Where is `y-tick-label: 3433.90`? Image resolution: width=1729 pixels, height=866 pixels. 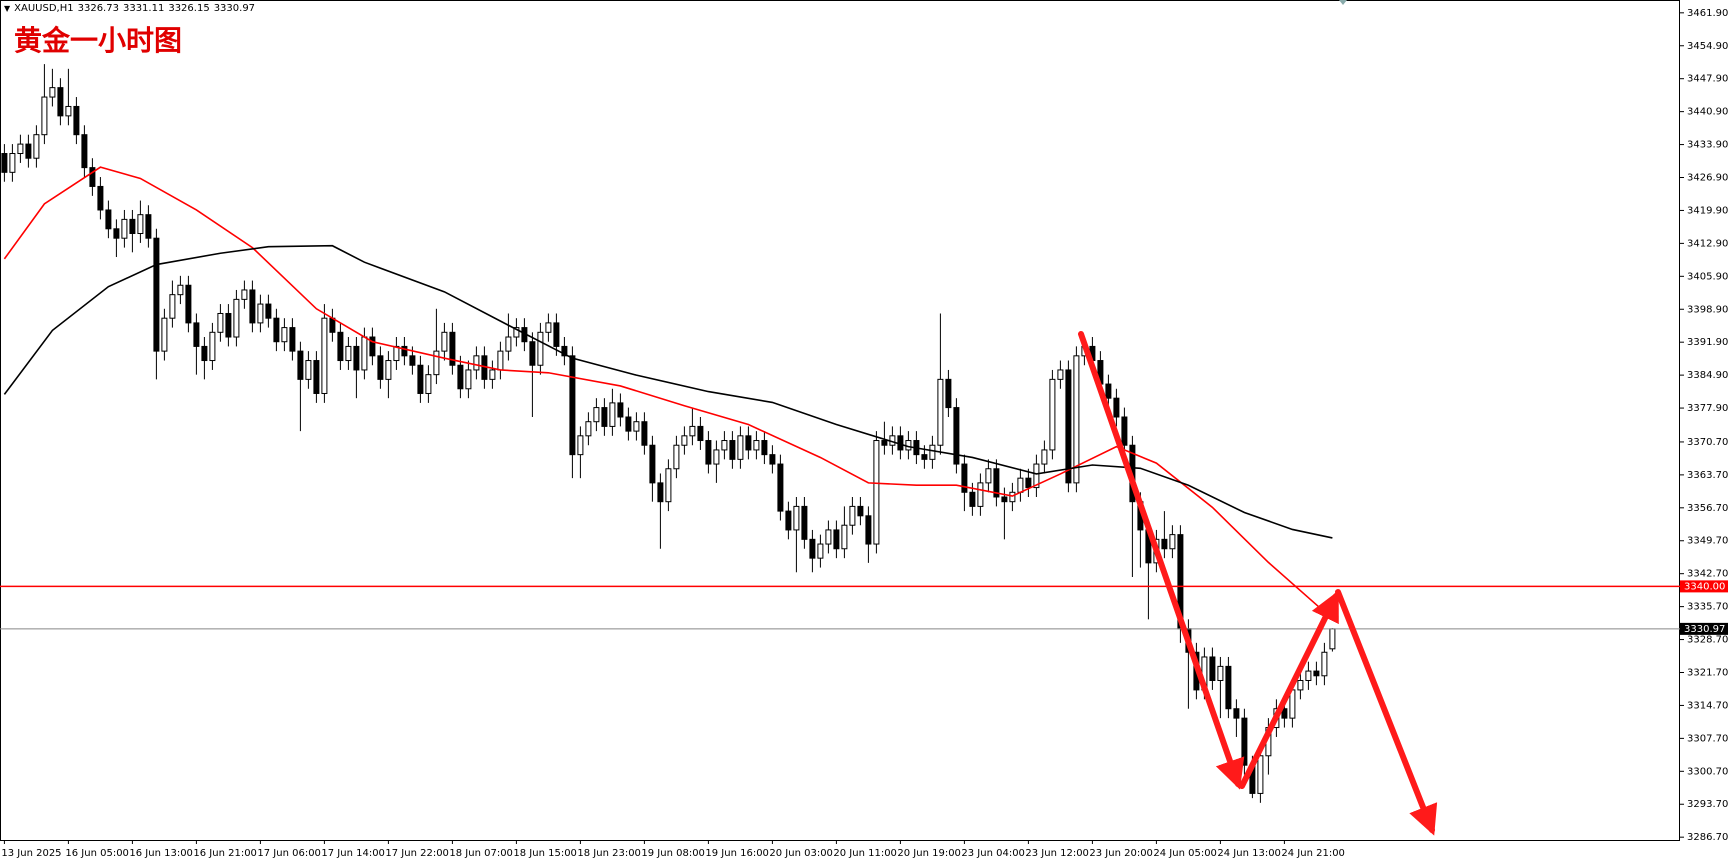 y-tick-label: 3433.90 is located at coordinates (1707, 145).